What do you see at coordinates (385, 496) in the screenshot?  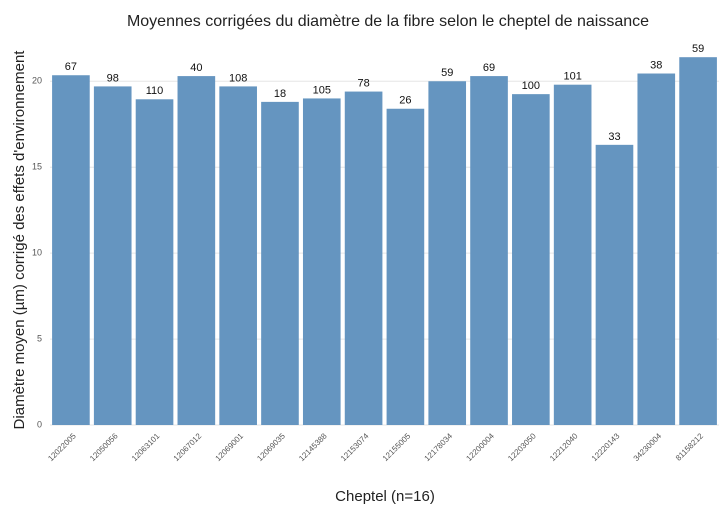 I see `x-axis-label: Cheptel (n=16)` at bounding box center [385, 496].